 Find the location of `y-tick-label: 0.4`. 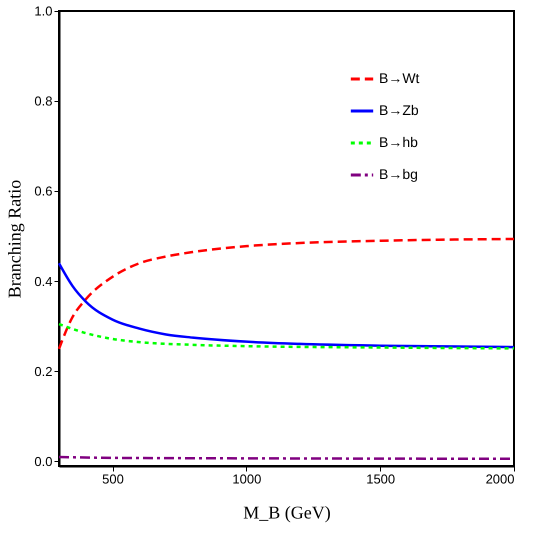

y-tick-label: 0.4 is located at coordinates (43, 281).